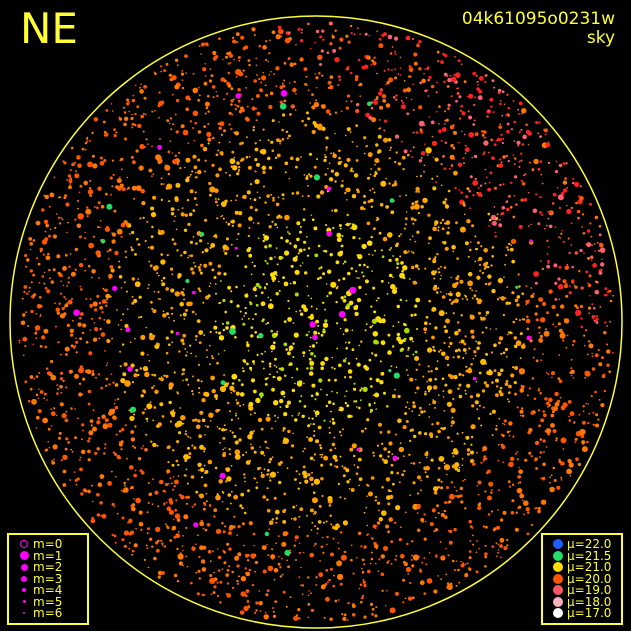 The height and width of the screenshot is (631, 631). I want to click on brightness-color-swatch, so click(558, 544).